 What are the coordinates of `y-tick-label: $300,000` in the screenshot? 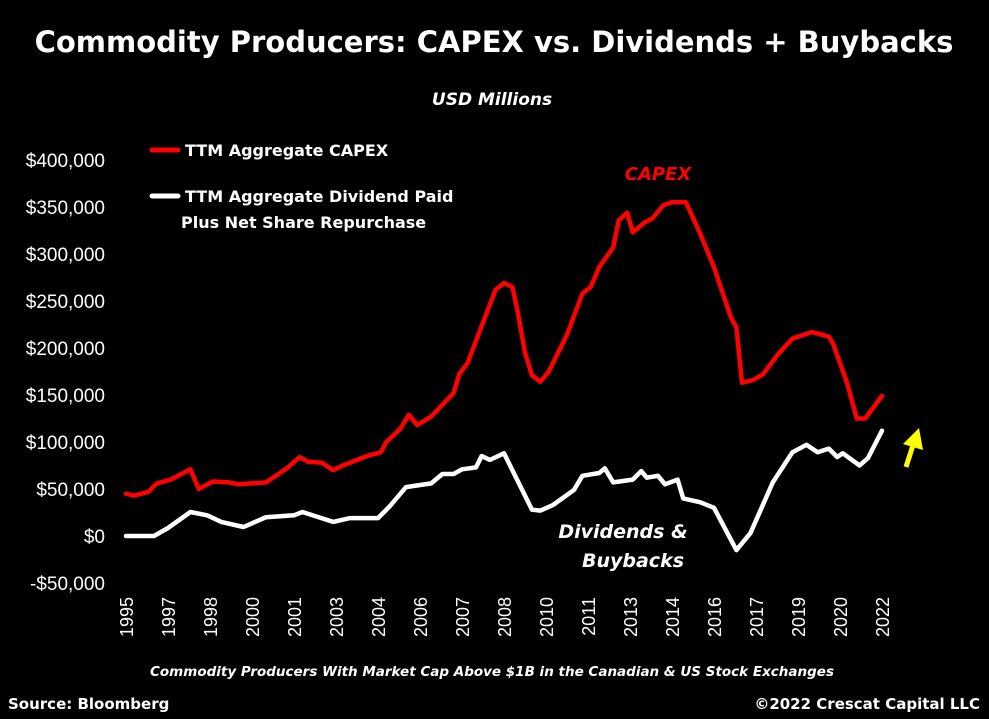 It's located at (65, 255).